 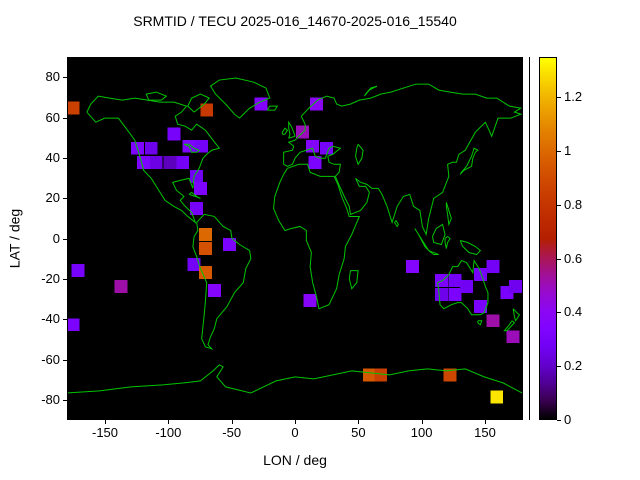 I want to click on colorbar-tick-label: 0.4, so click(x=573, y=312).